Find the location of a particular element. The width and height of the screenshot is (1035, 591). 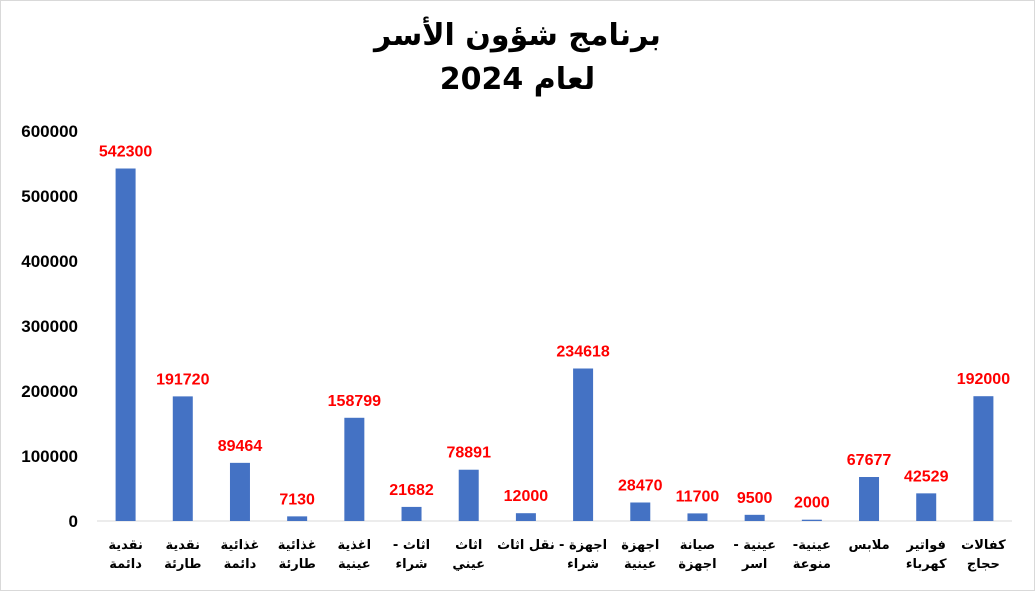

data-label: 234618 is located at coordinates (582, 351).